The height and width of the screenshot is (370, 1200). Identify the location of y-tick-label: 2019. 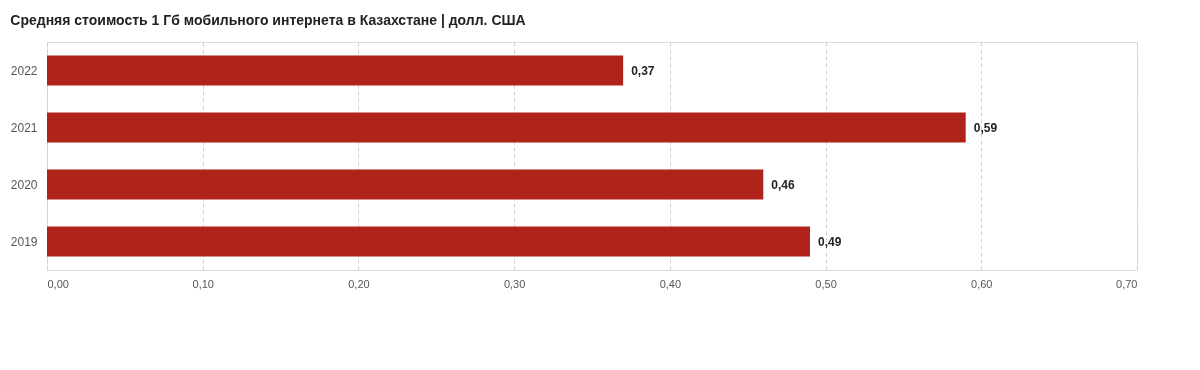
(24, 241).